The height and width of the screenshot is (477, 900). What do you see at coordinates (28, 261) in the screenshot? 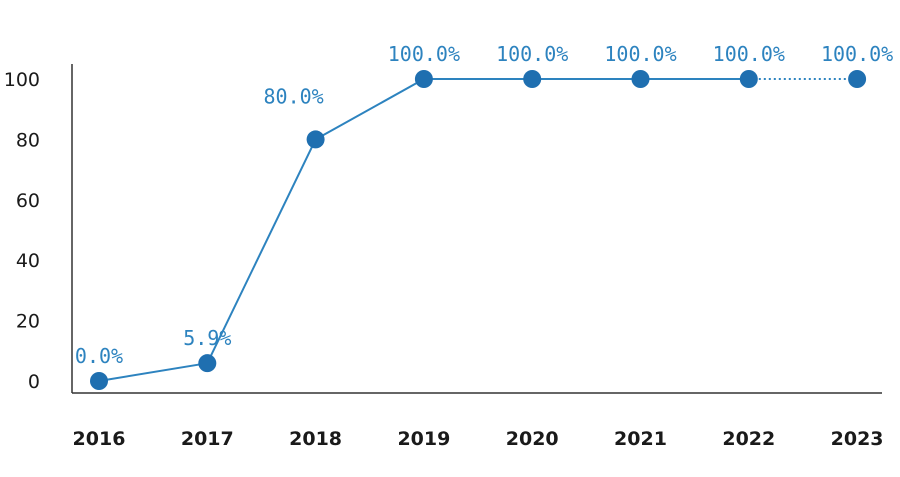
I see `y-tick-label: 40` at bounding box center [28, 261].